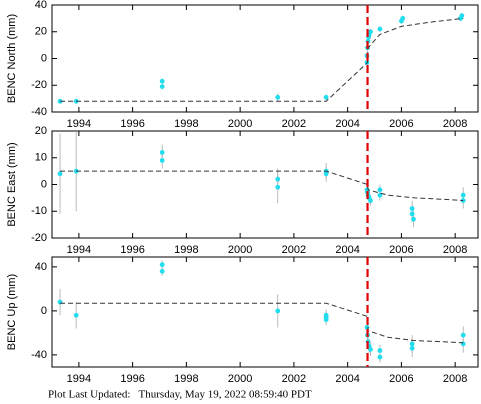  What do you see at coordinates (12, 184) in the screenshot?
I see `y-axis-label: BENC East (mm)` at bounding box center [12, 184].